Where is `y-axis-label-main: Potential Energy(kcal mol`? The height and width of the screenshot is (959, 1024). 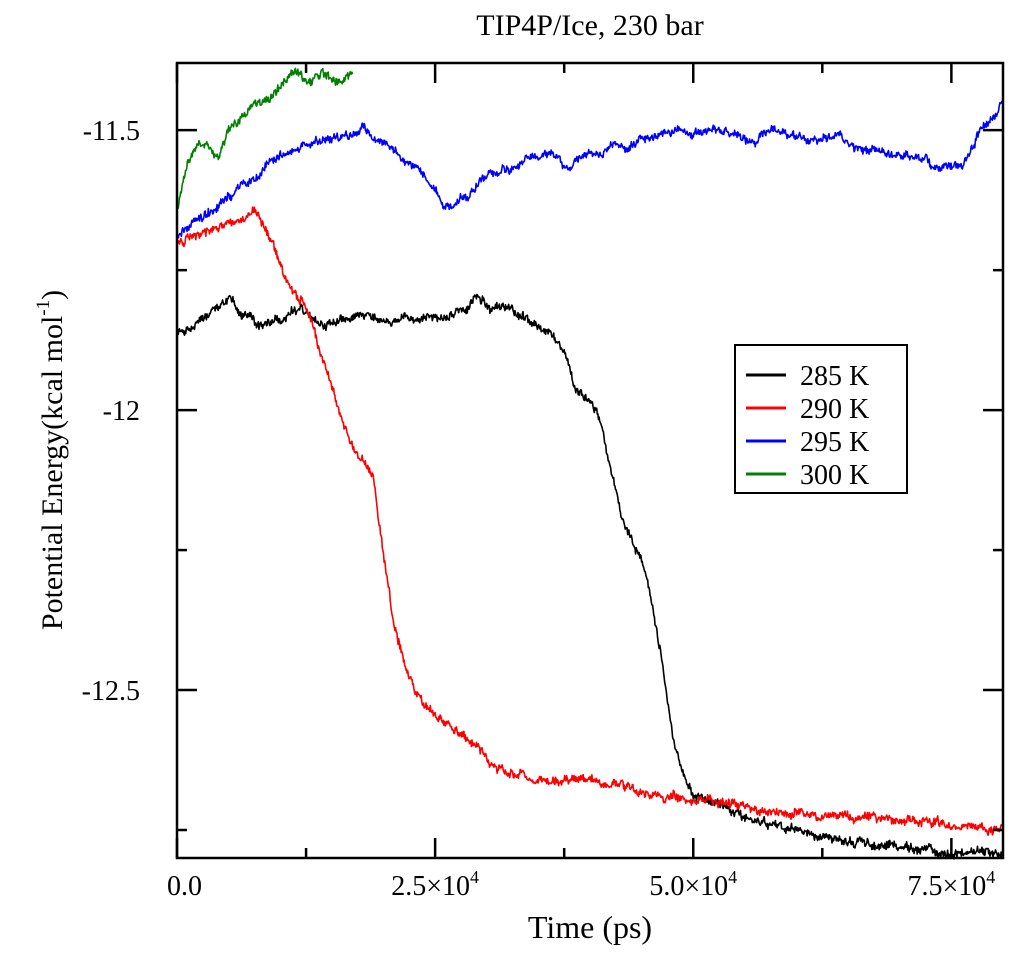 y-axis-label-main: Potential Energy(kcal mol is located at coordinates (52, 473).